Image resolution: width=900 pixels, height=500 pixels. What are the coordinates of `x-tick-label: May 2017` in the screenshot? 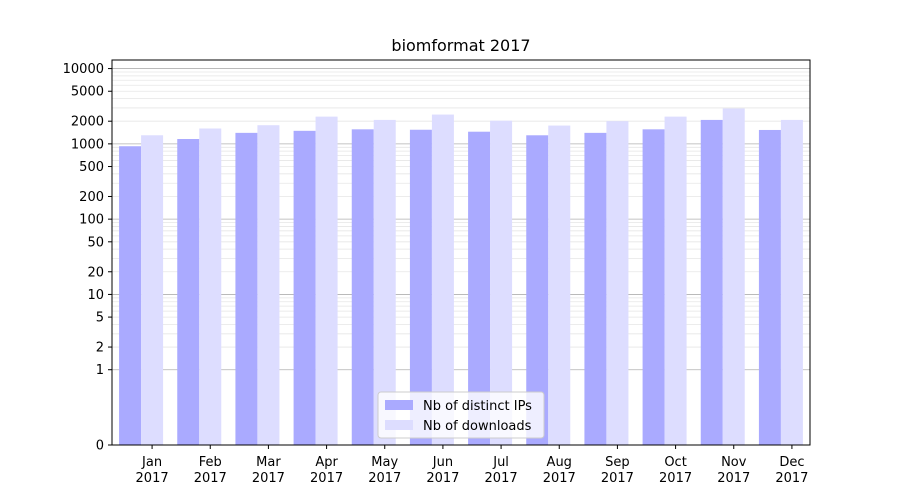 It's located at (384, 470).